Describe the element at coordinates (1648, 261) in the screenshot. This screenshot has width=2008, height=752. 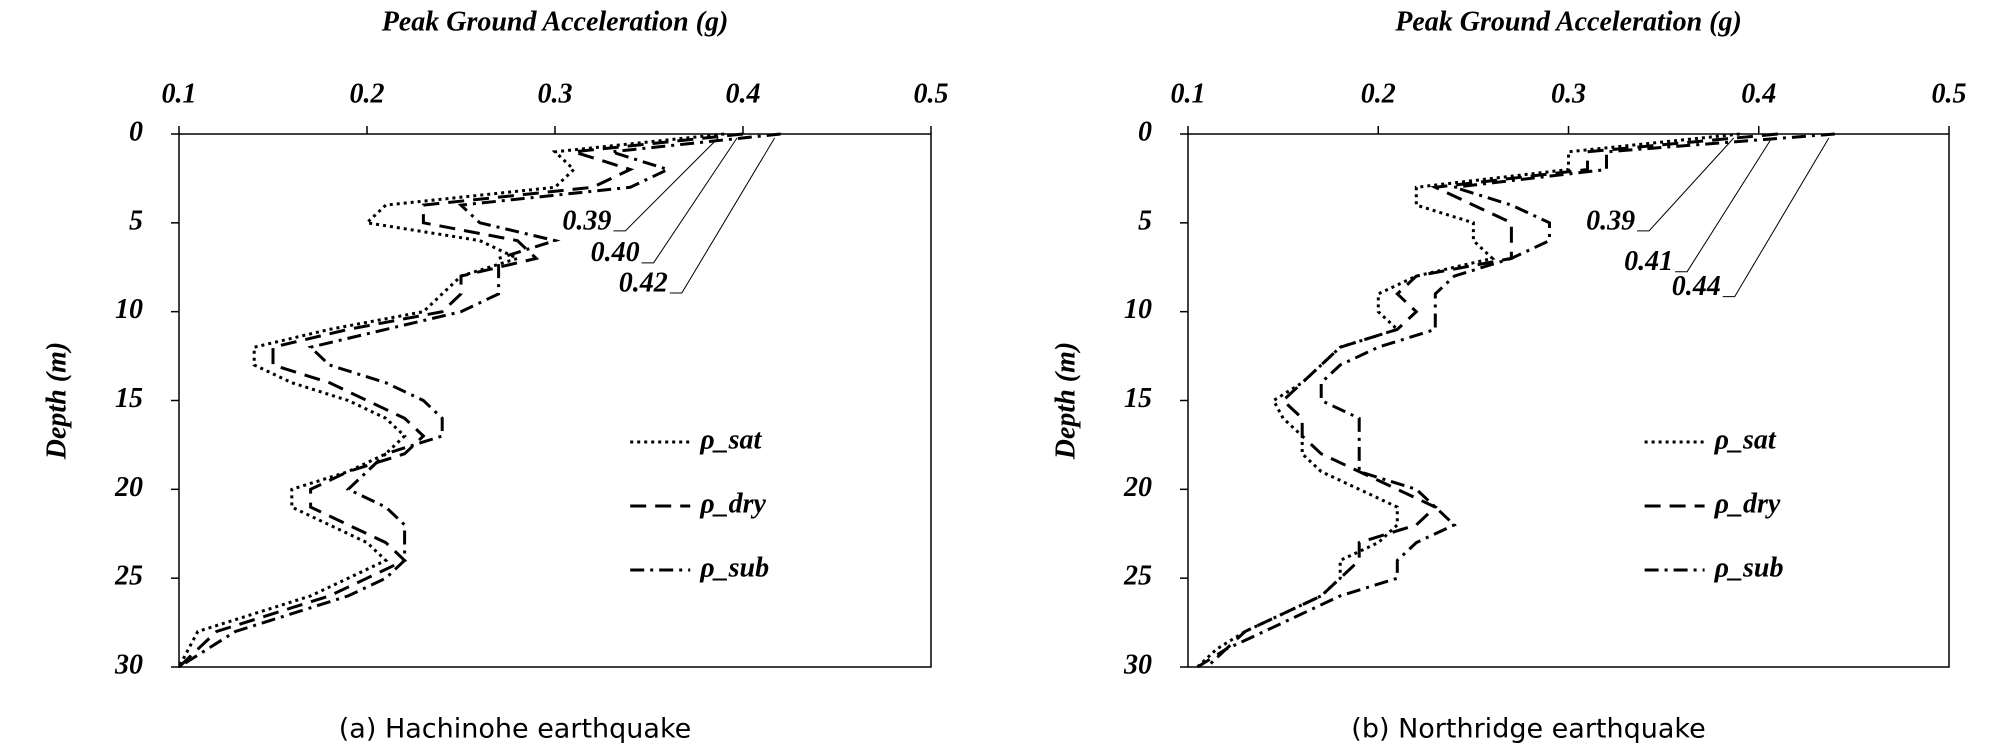
I see `annotation: 0.41` at that location.